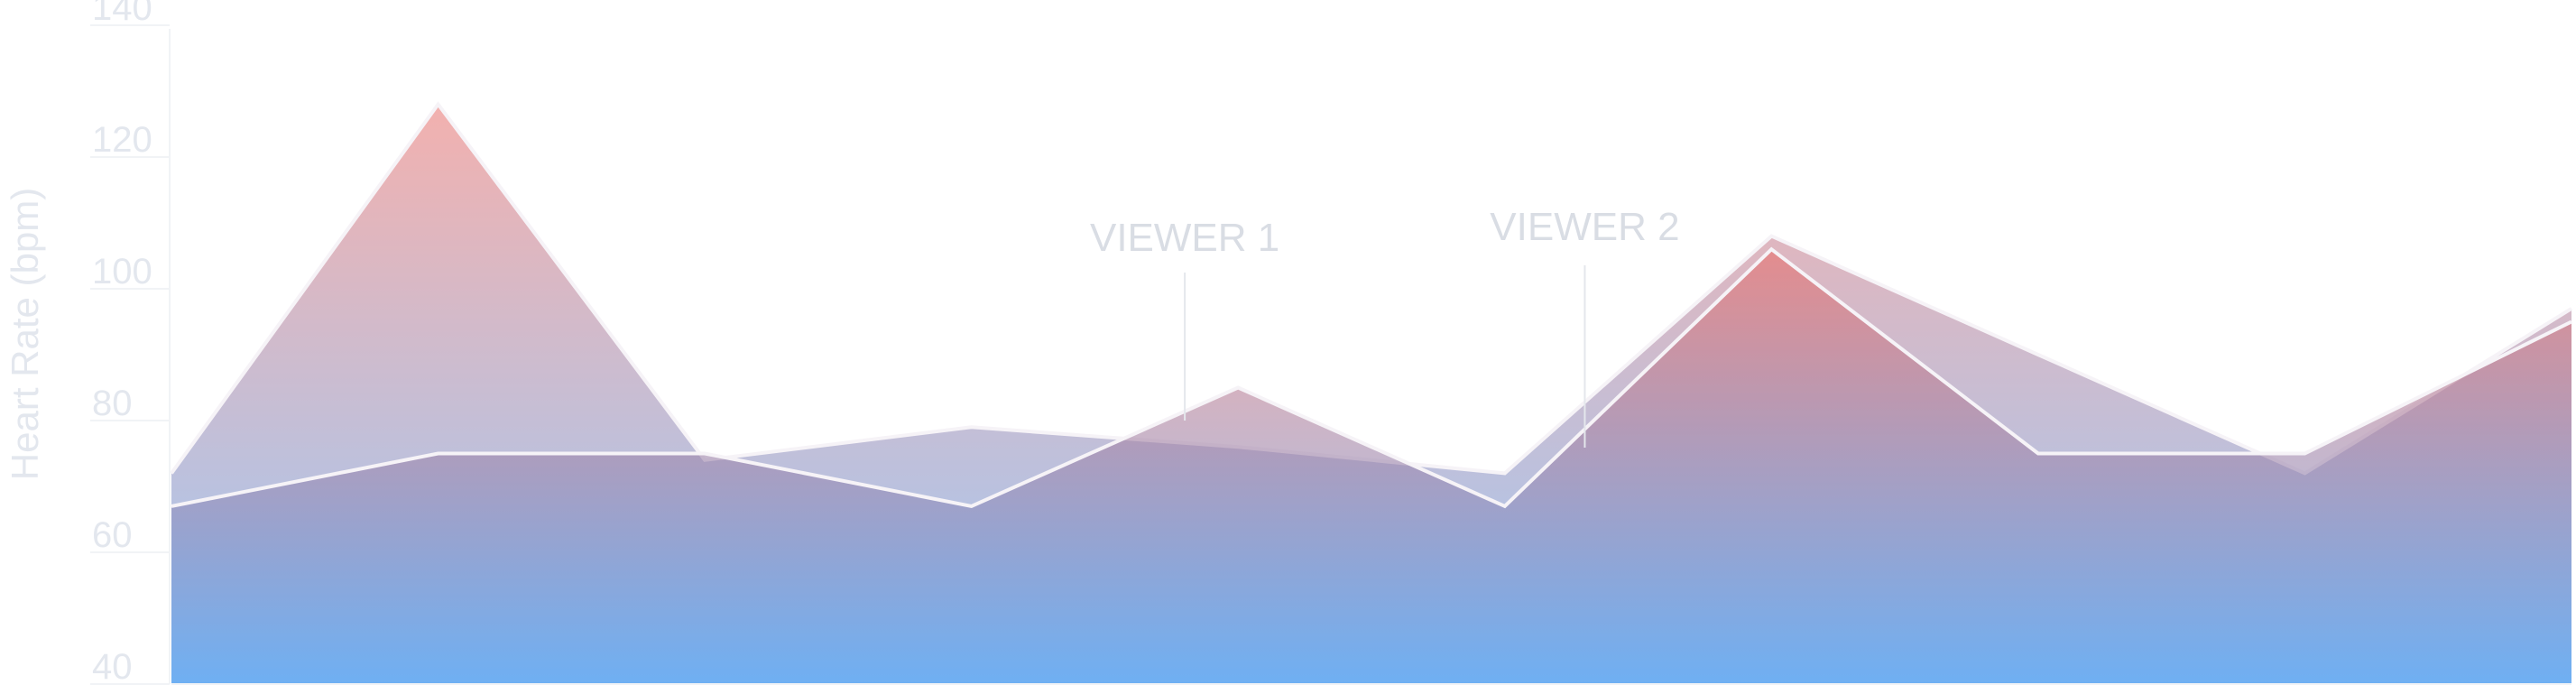  Describe the element at coordinates (130, 354) in the screenshot. I see `gridlines` at that location.